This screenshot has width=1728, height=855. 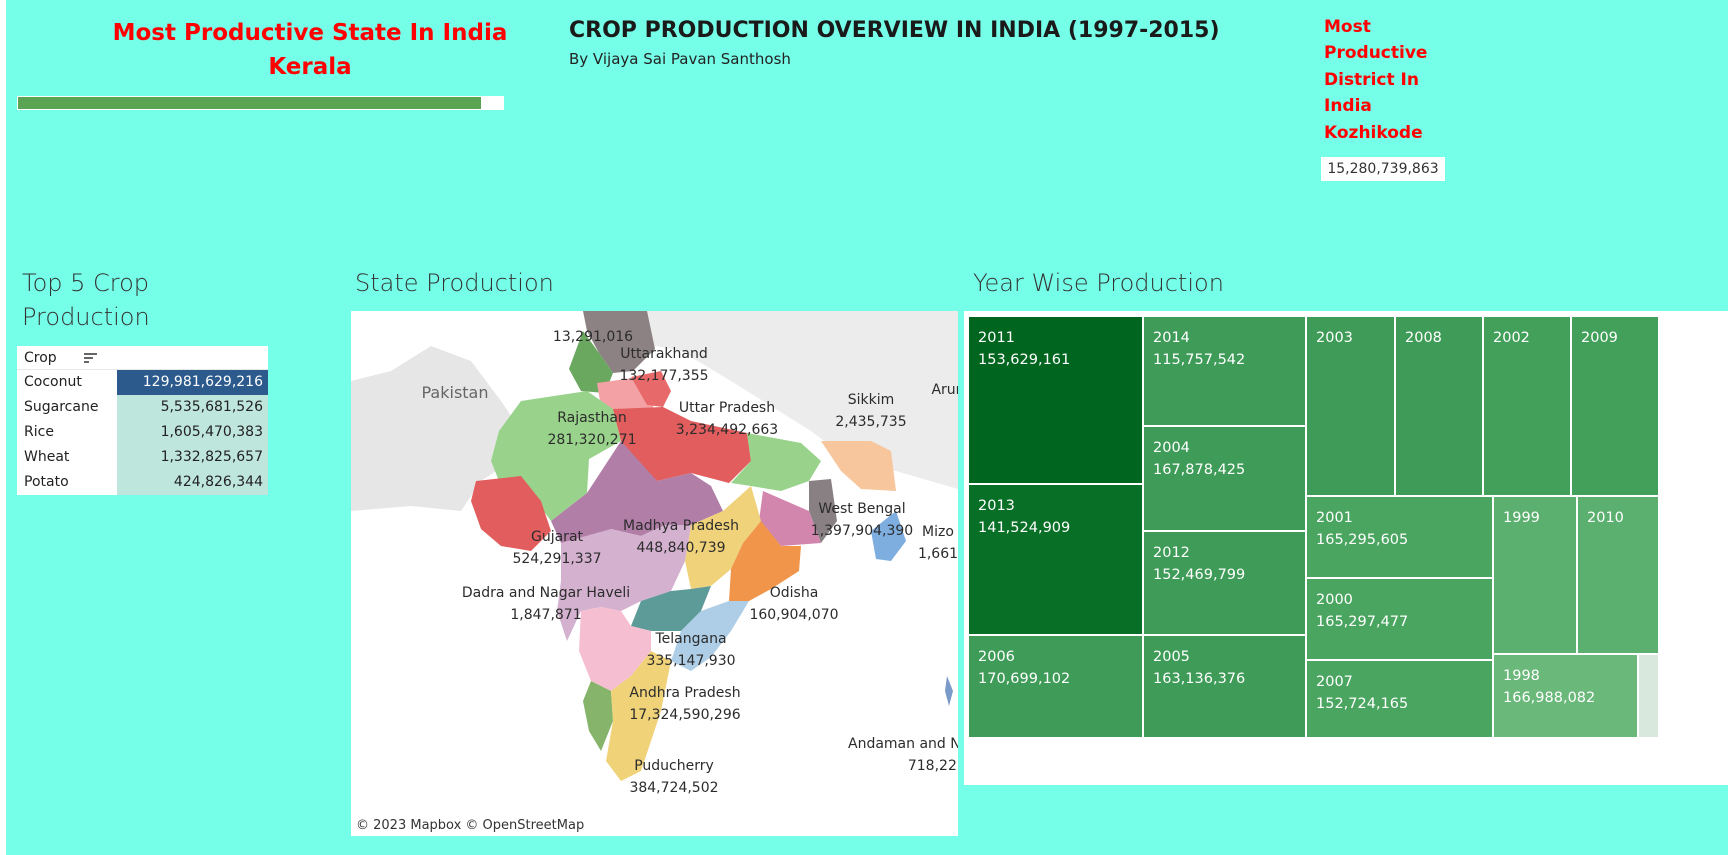 I want to click on treemap-cell: 2007 152,724,165, so click(x=1399, y=699).